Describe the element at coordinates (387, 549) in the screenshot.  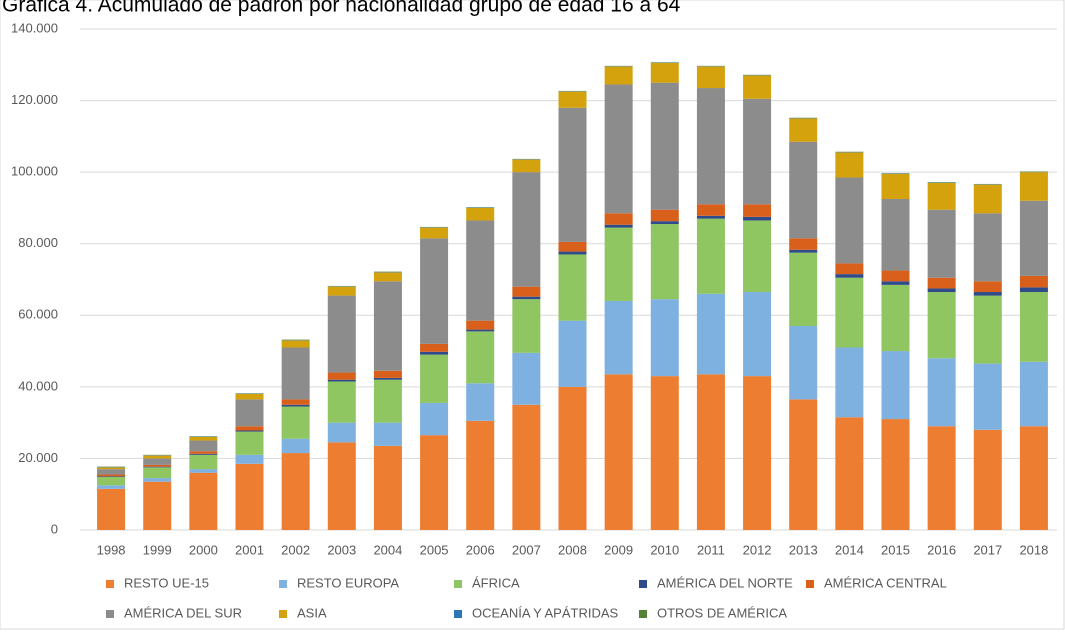
I see `x-tick-label: 2004` at that location.